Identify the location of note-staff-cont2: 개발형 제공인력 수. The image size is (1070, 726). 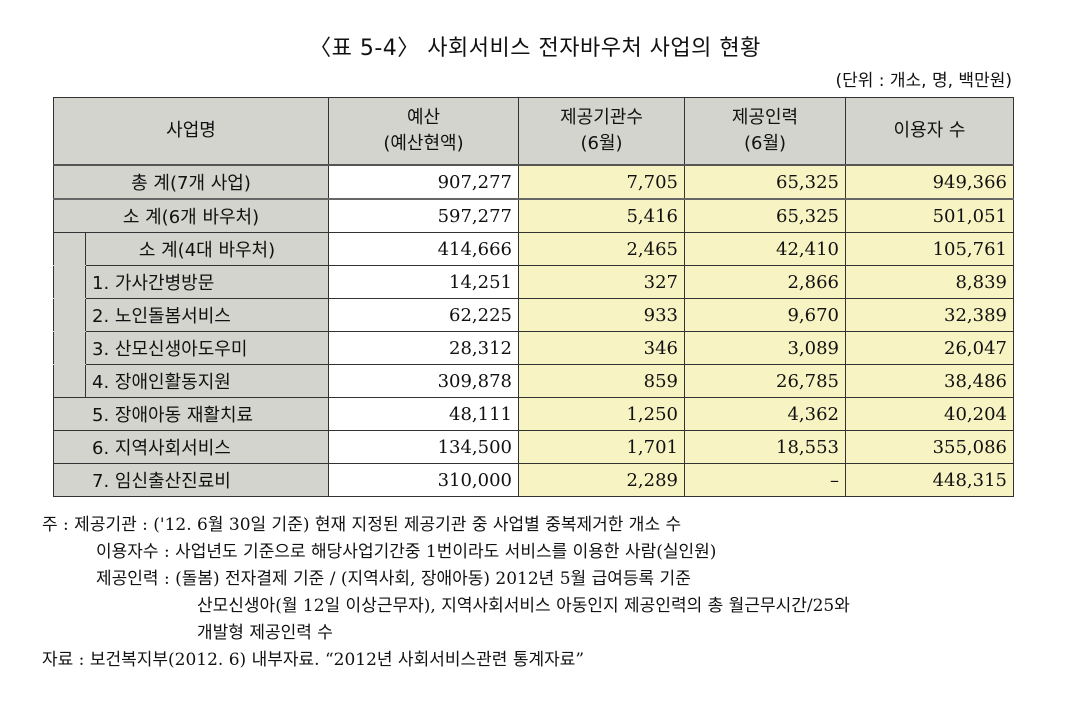
(265, 633).